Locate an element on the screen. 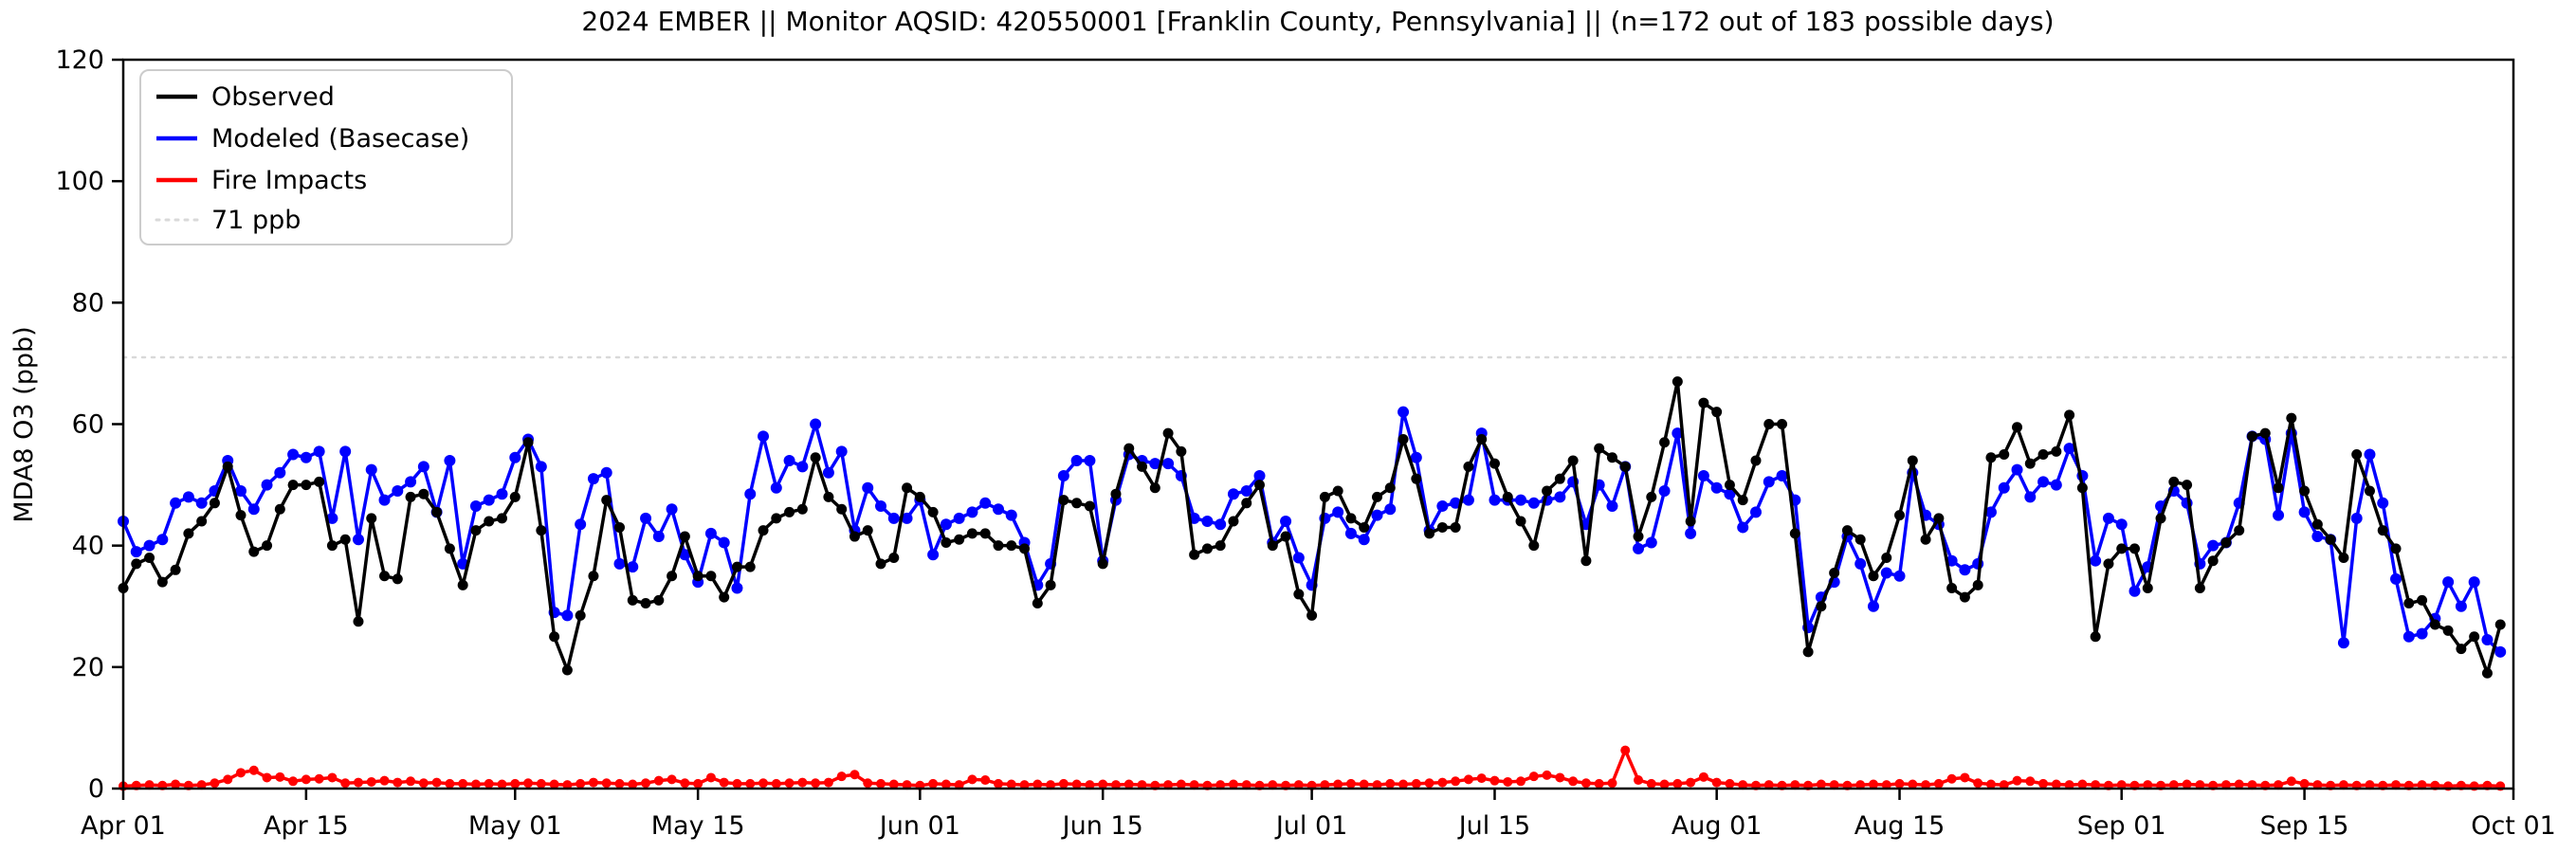 This screenshot has width=2576, height=853. y-tick-label: 40 is located at coordinates (88, 546).